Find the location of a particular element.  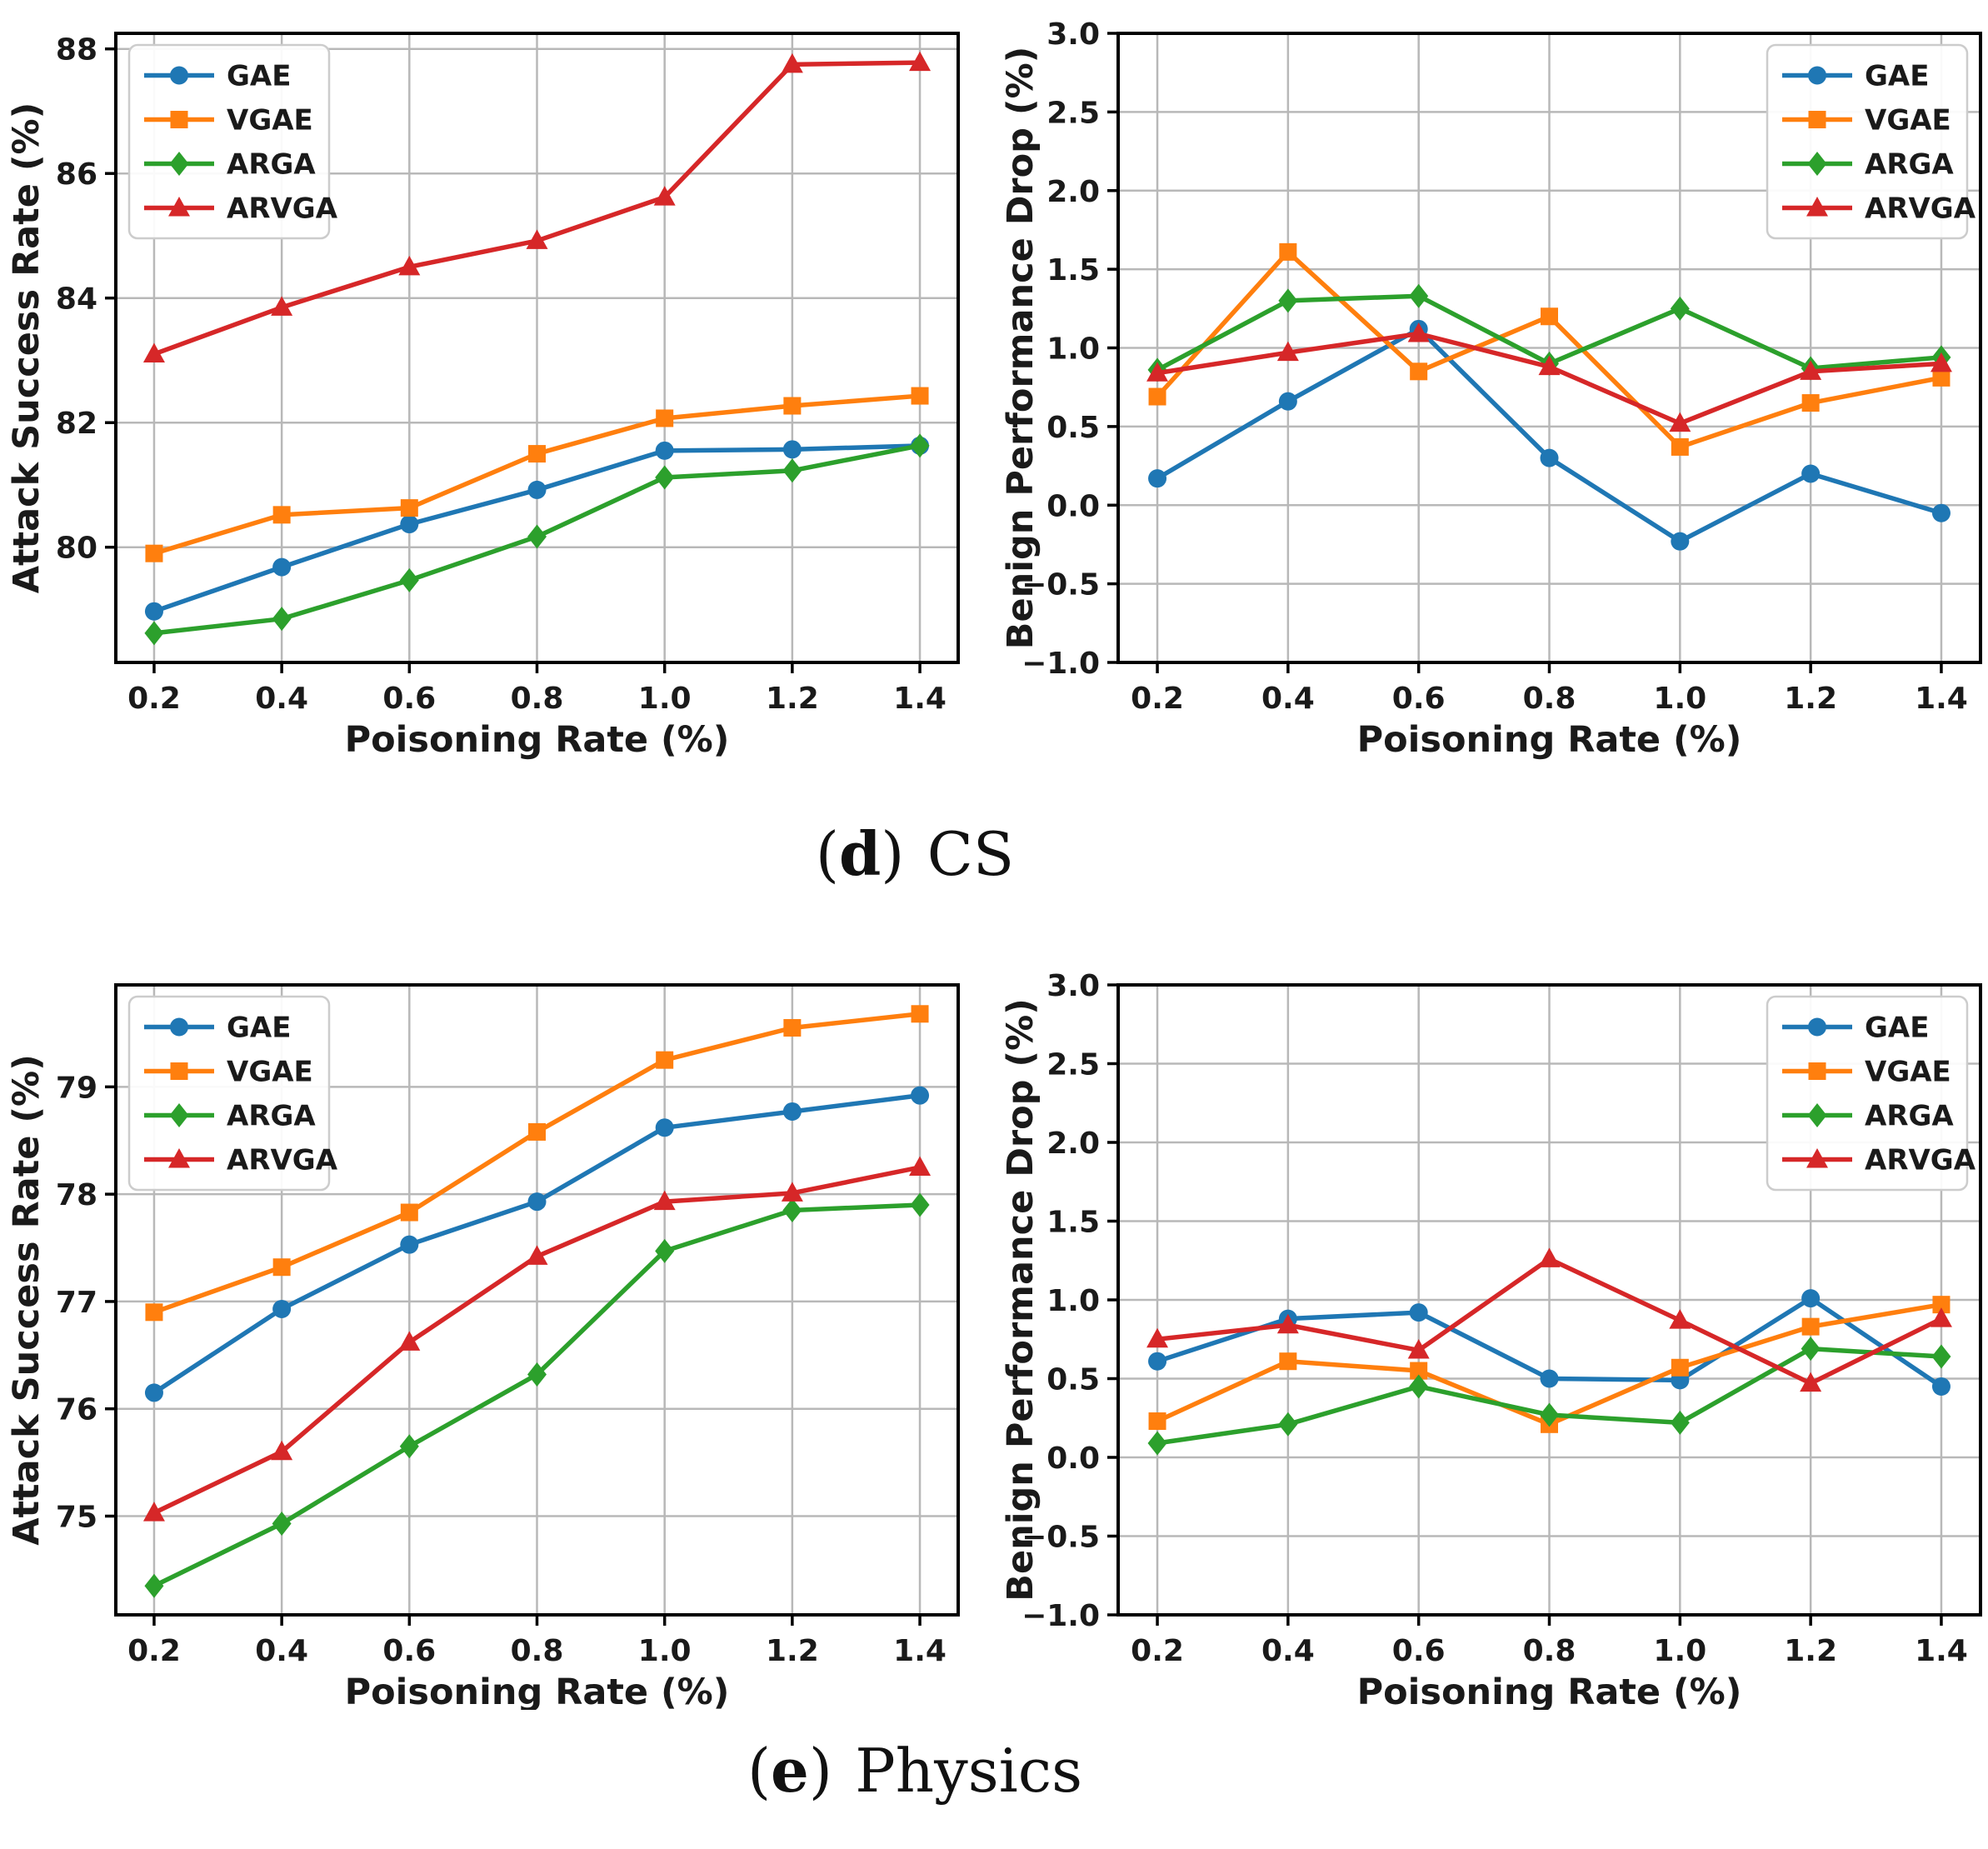

caption-cs: (d) CS is located at coordinates (994, 886).